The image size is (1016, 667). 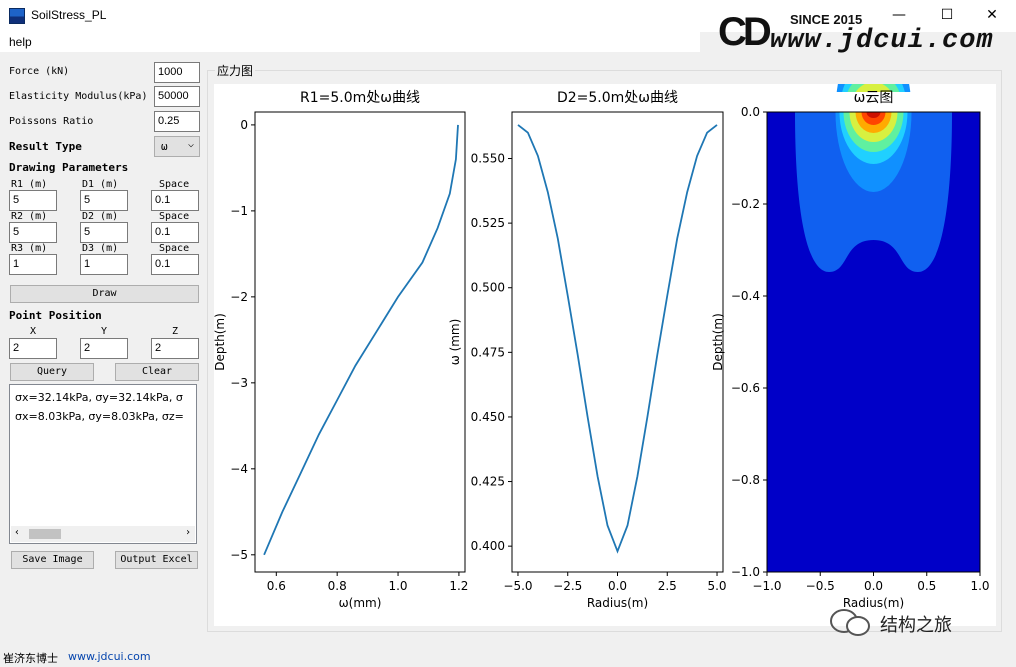 What do you see at coordinates (617, 342) in the screenshot?
I see `plot-frame` at bounding box center [617, 342].